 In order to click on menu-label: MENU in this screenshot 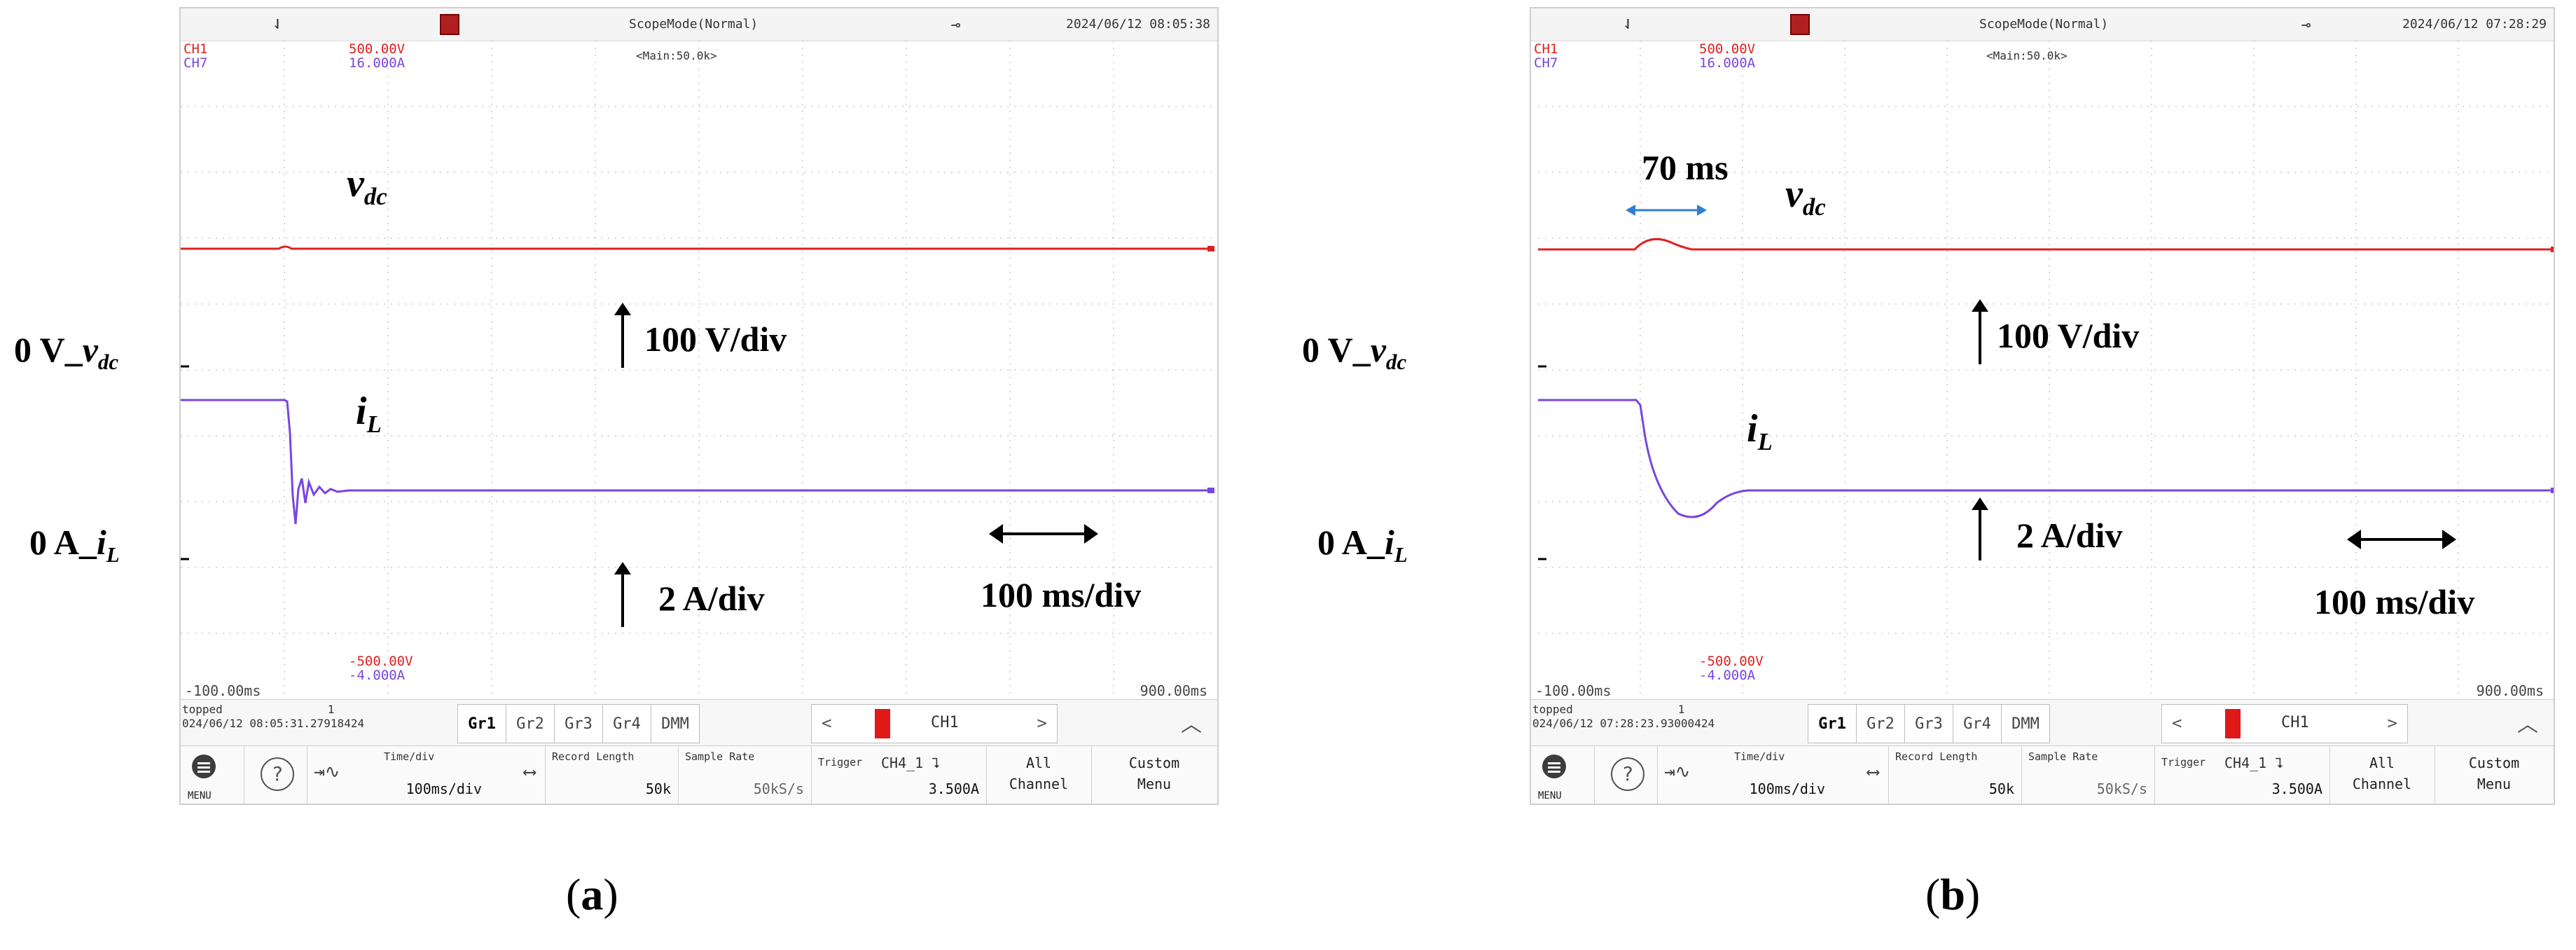, I will do `click(200, 796)`.